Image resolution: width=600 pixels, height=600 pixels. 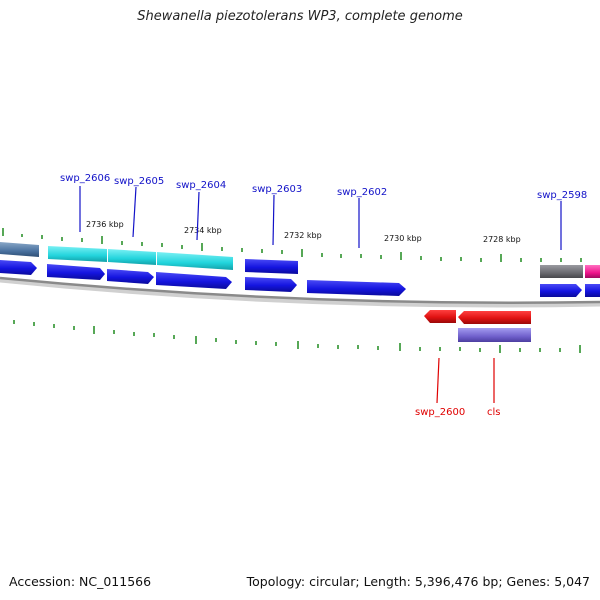 I want to click on scale-label: 2734 kbp, so click(x=203, y=230).